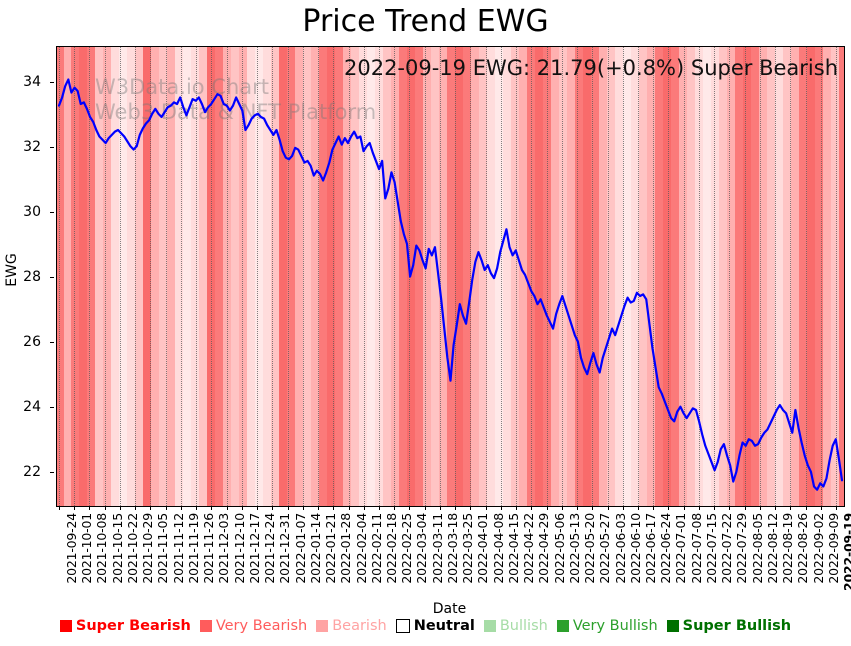 This screenshot has width=851, height=646. What do you see at coordinates (635, 548) in the screenshot?
I see `x-tick-label: 2022-06-10` at bounding box center [635, 548].